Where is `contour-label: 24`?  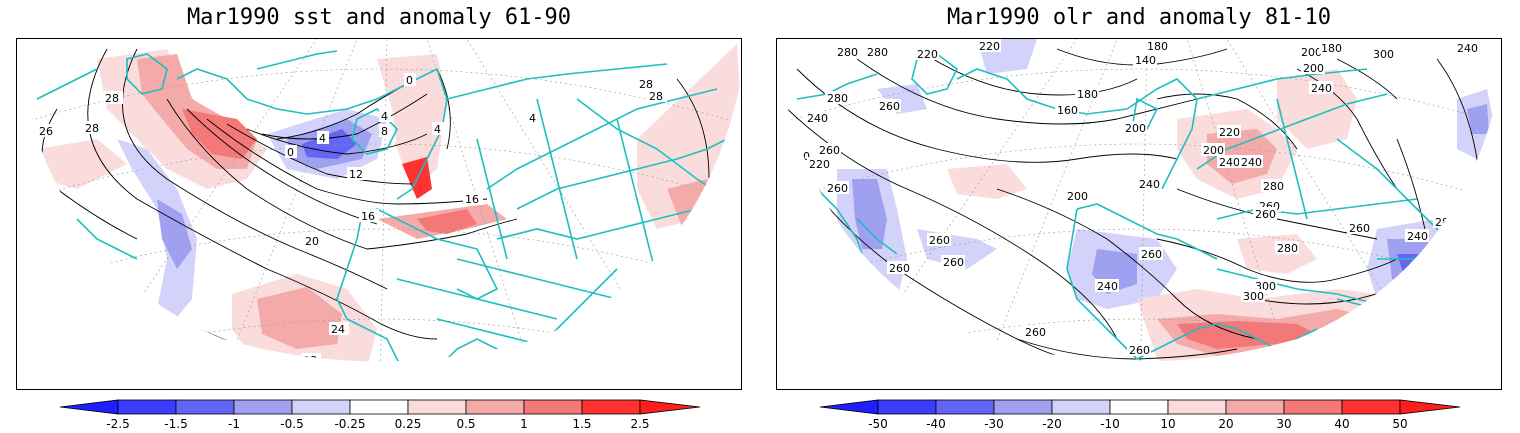 contour-label: 24 is located at coordinates (338, 329).